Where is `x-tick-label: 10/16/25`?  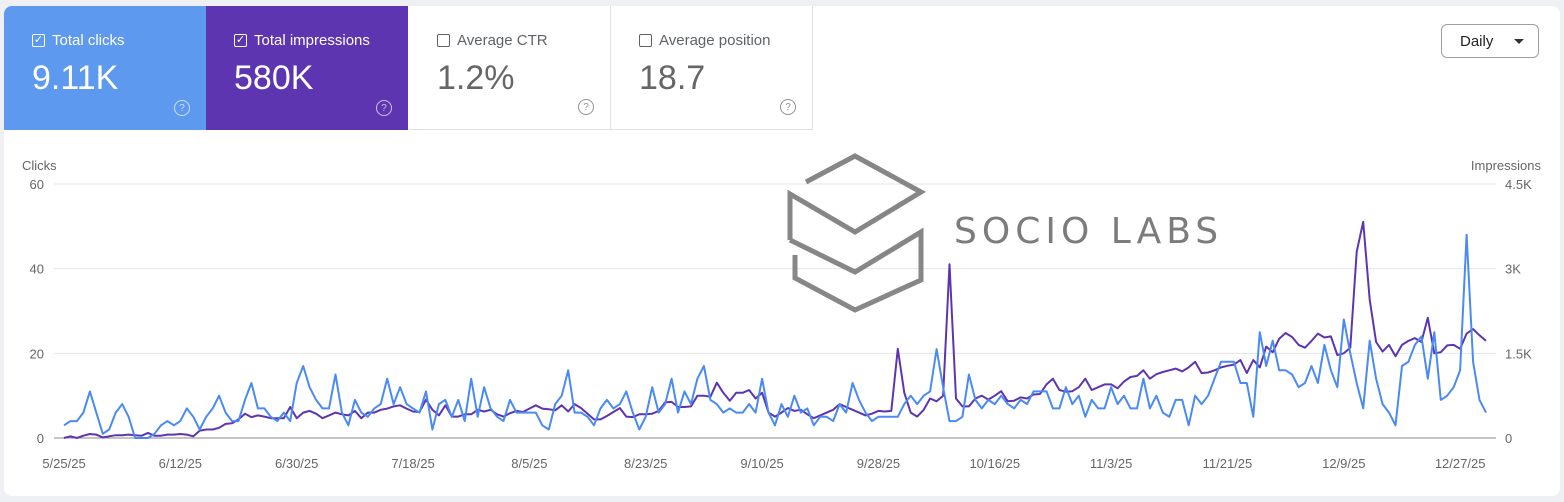 x-tick-label: 10/16/25 is located at coordinates (994, 463).